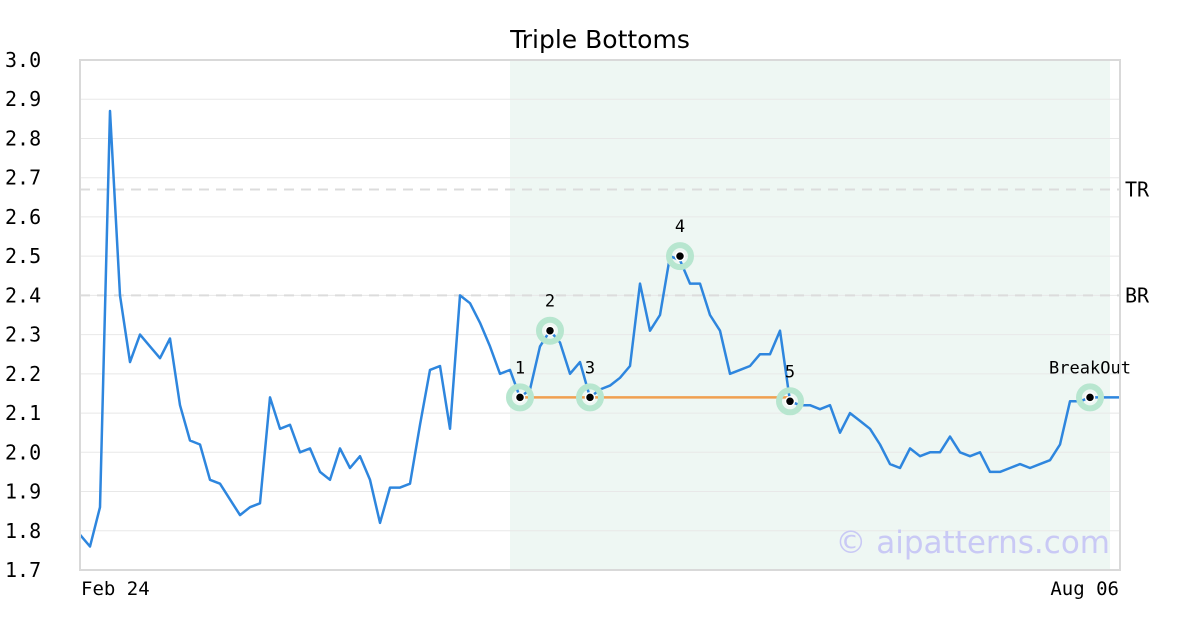  Describe the element at coordinates (23, 138) in the screenshot. I see `y-tick-label: 2.8` at that location.